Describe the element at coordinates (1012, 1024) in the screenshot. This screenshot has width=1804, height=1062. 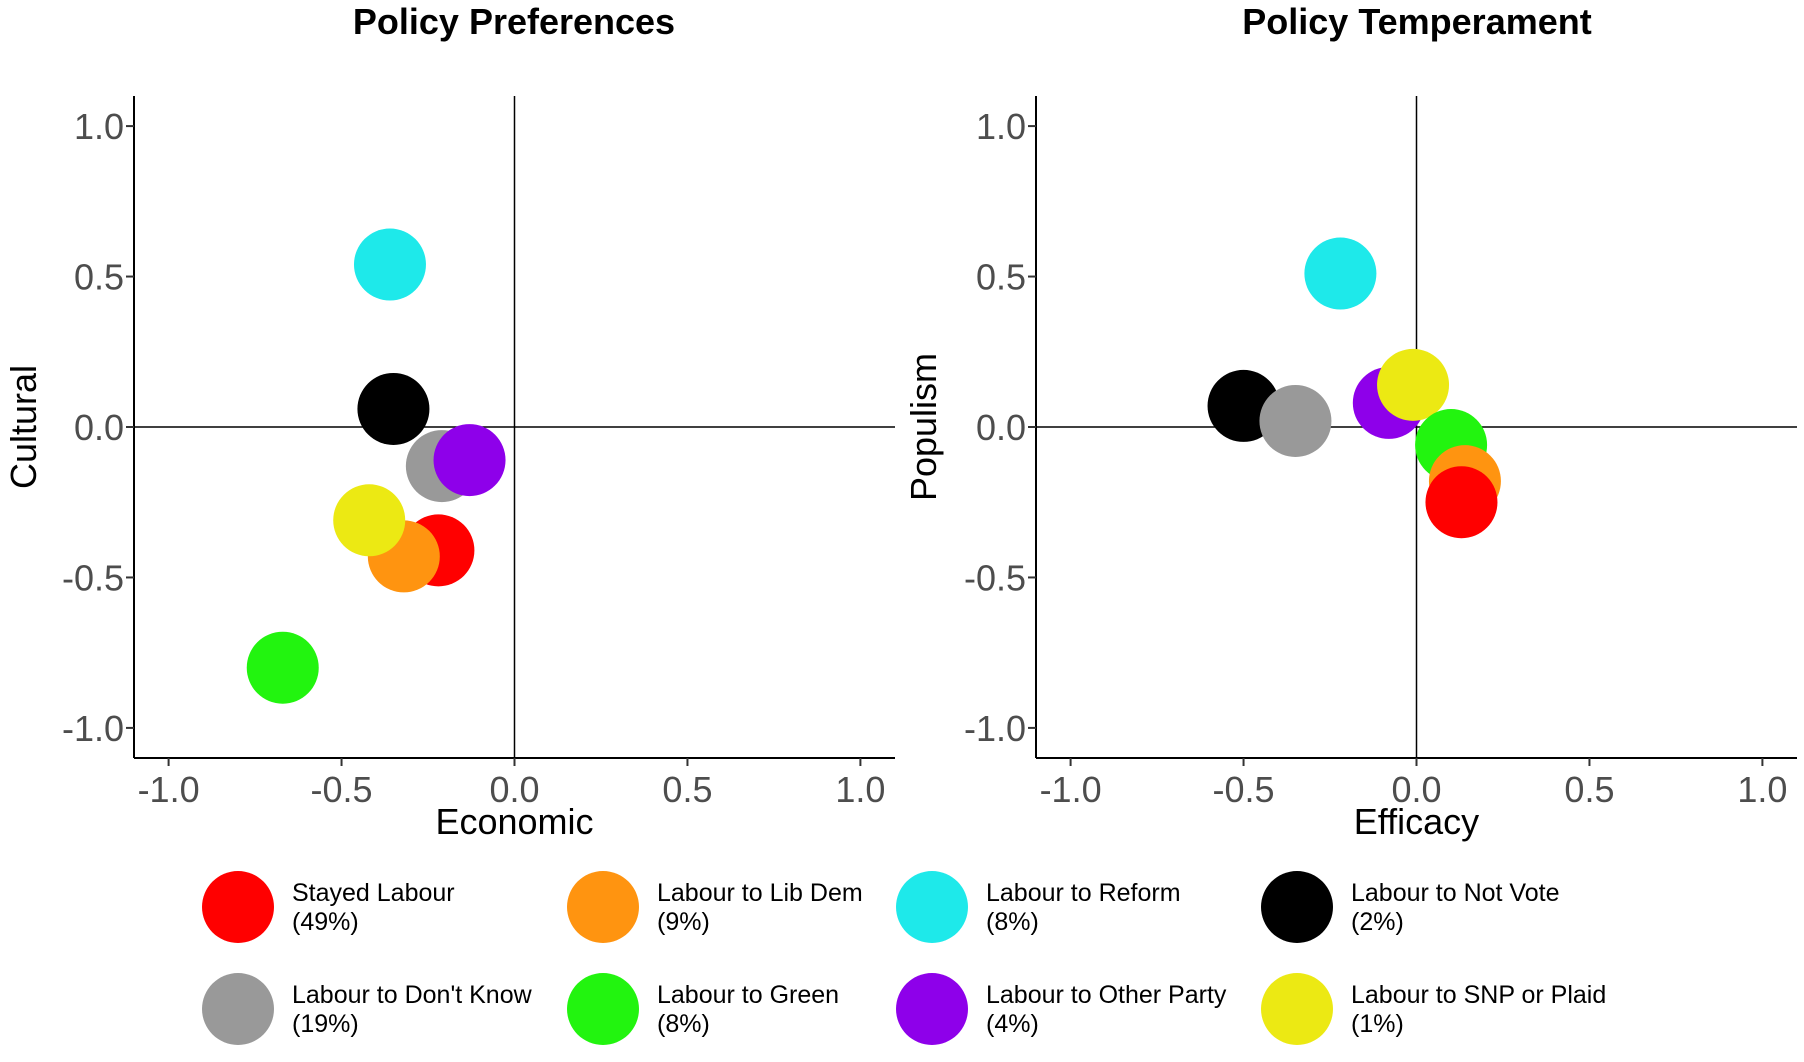
I see `legend-share: (4%)` at that location.